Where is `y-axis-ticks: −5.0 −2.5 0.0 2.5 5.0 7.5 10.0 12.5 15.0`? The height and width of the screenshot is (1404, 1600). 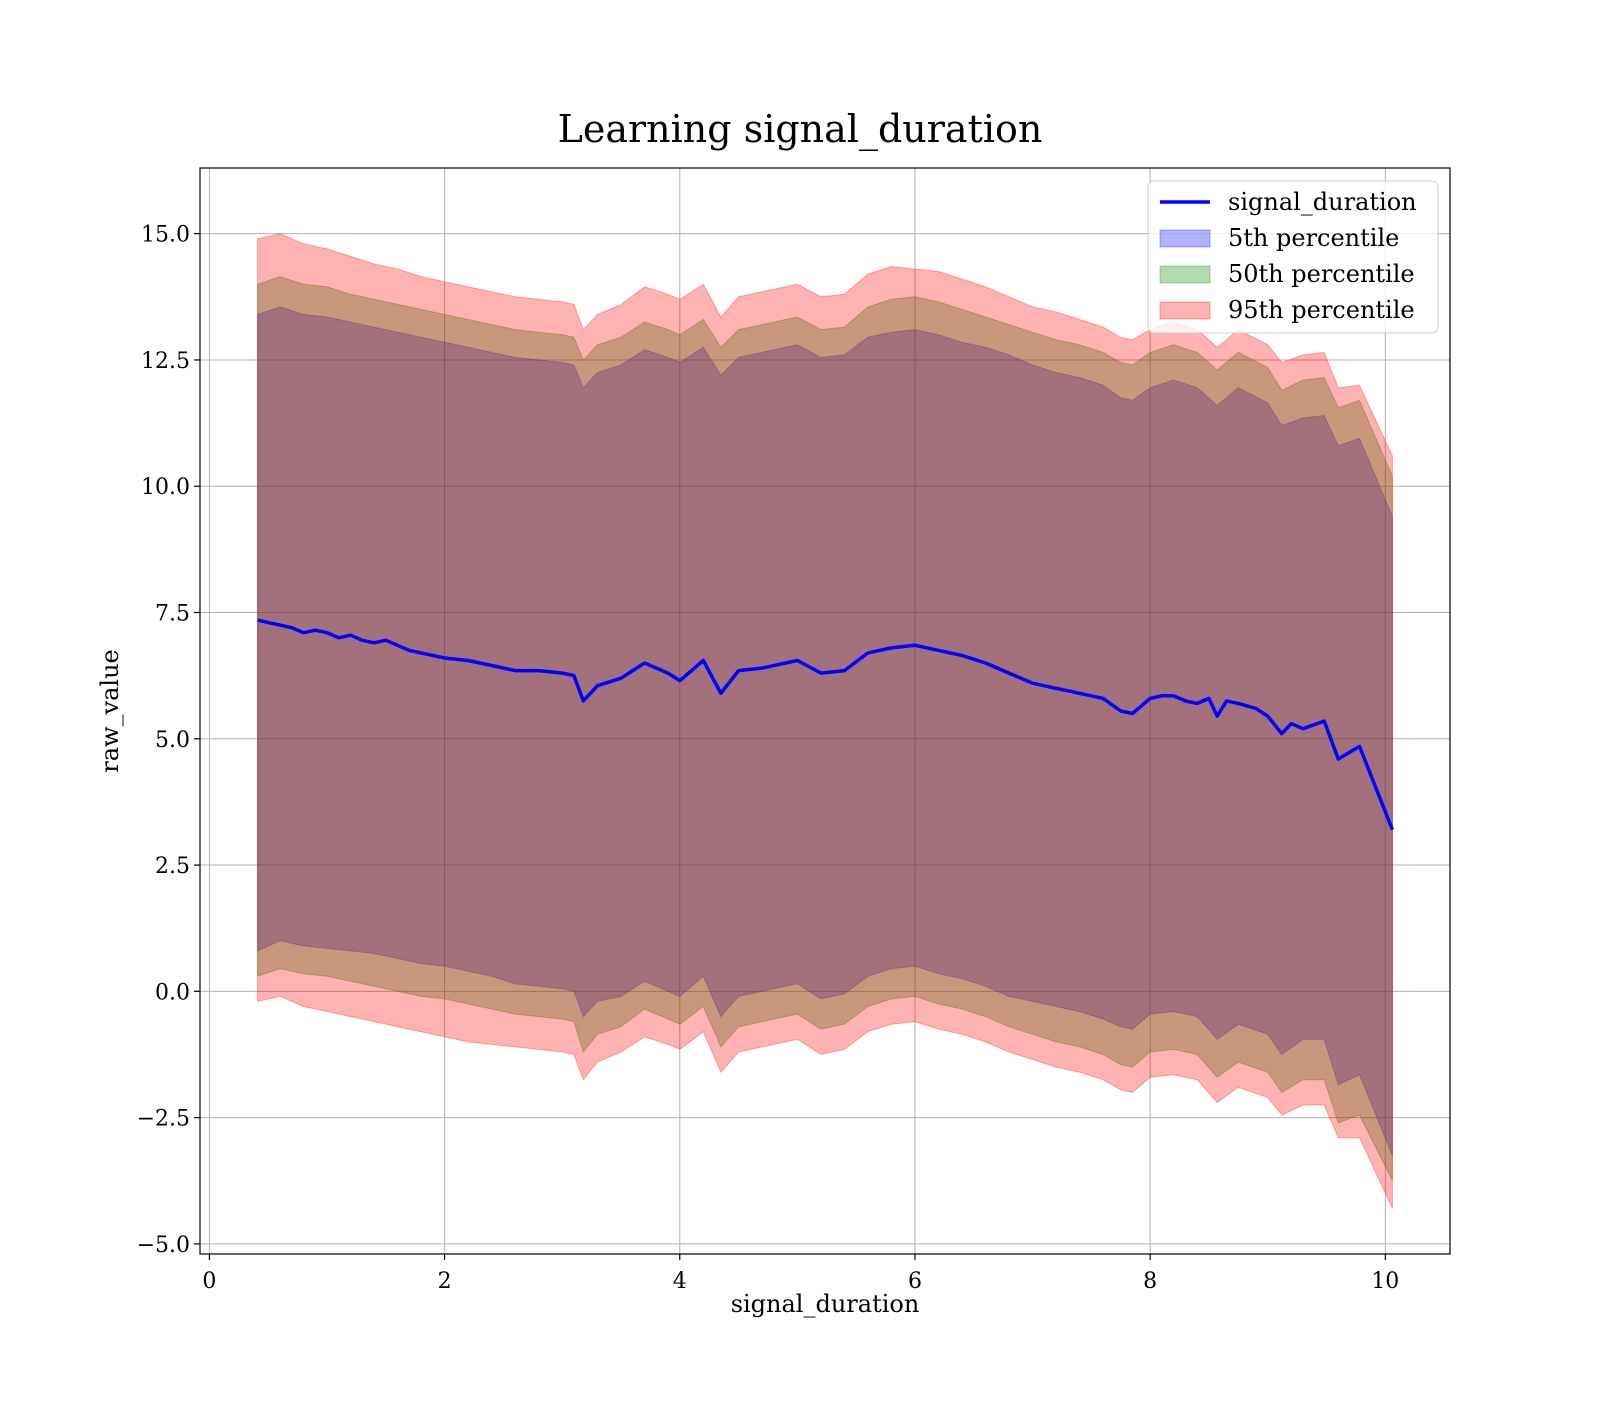
y-axis-ticks: −5.0 −2.5 0.0 2.5 5.0 7.5 10.0 12.5 15.0 is located at coordinates (168, 740).